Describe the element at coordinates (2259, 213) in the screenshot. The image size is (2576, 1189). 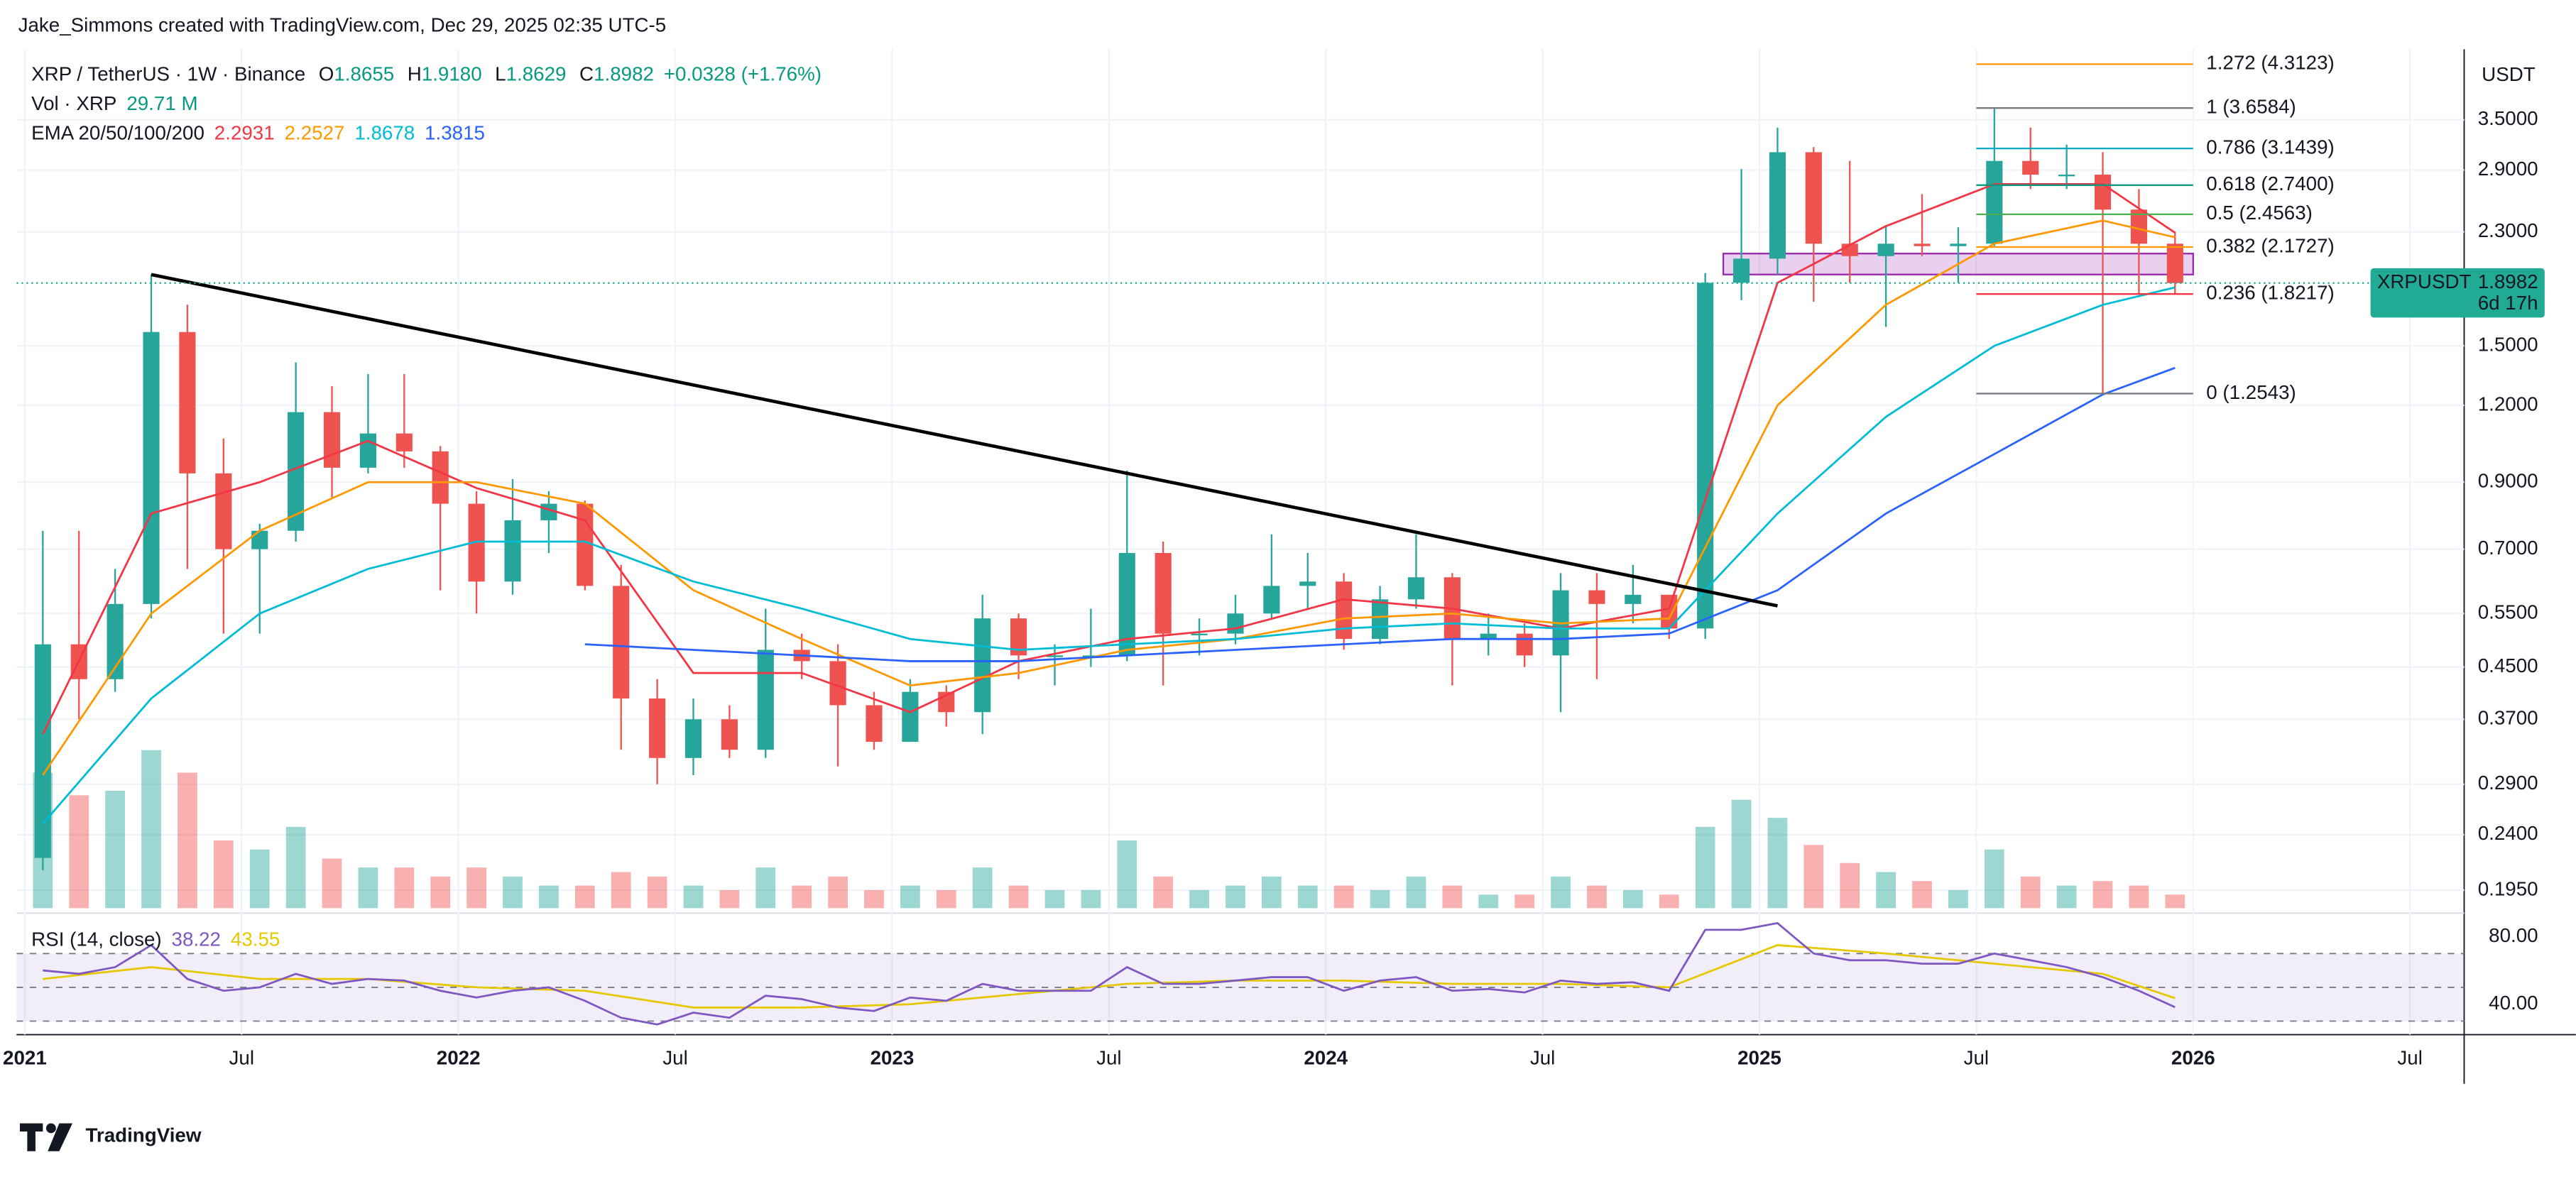
I see `fib-label: 0.5 (2.4563)` at that location.